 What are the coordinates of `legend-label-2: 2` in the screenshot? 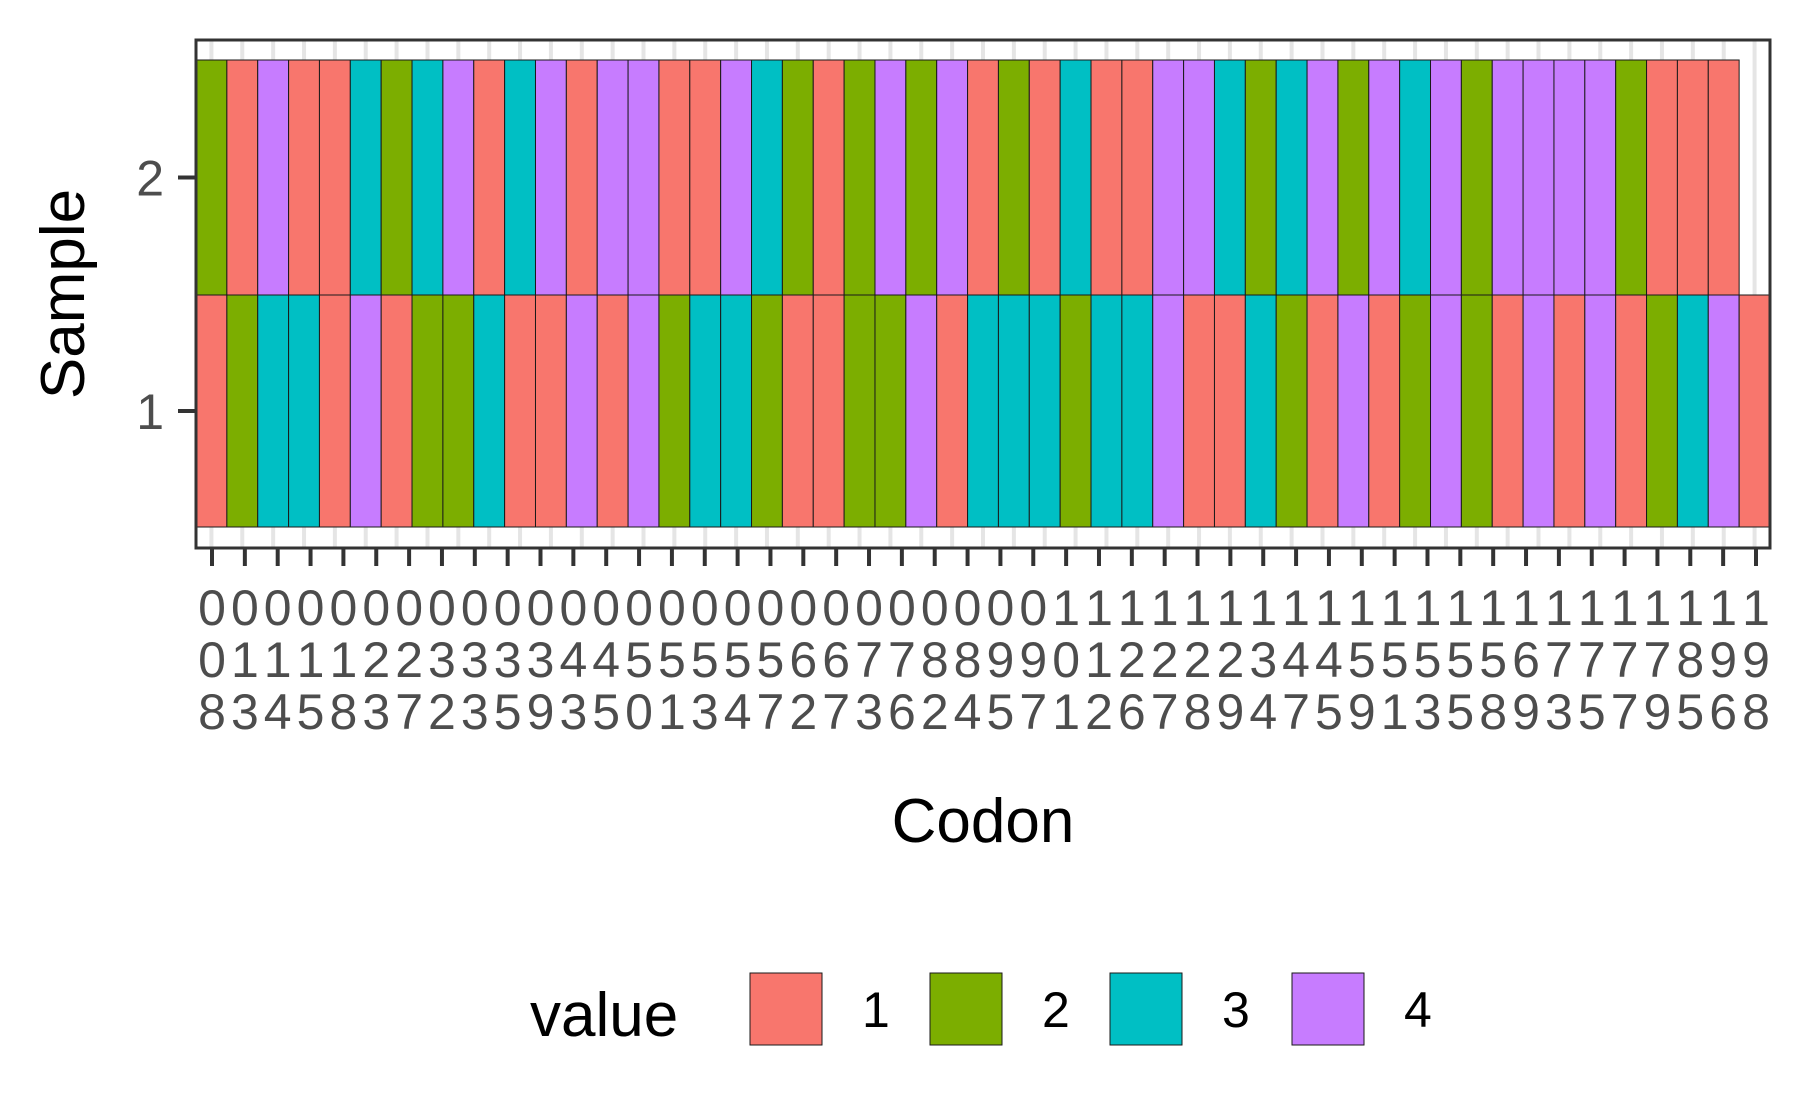 It's located at (1056, 1010).